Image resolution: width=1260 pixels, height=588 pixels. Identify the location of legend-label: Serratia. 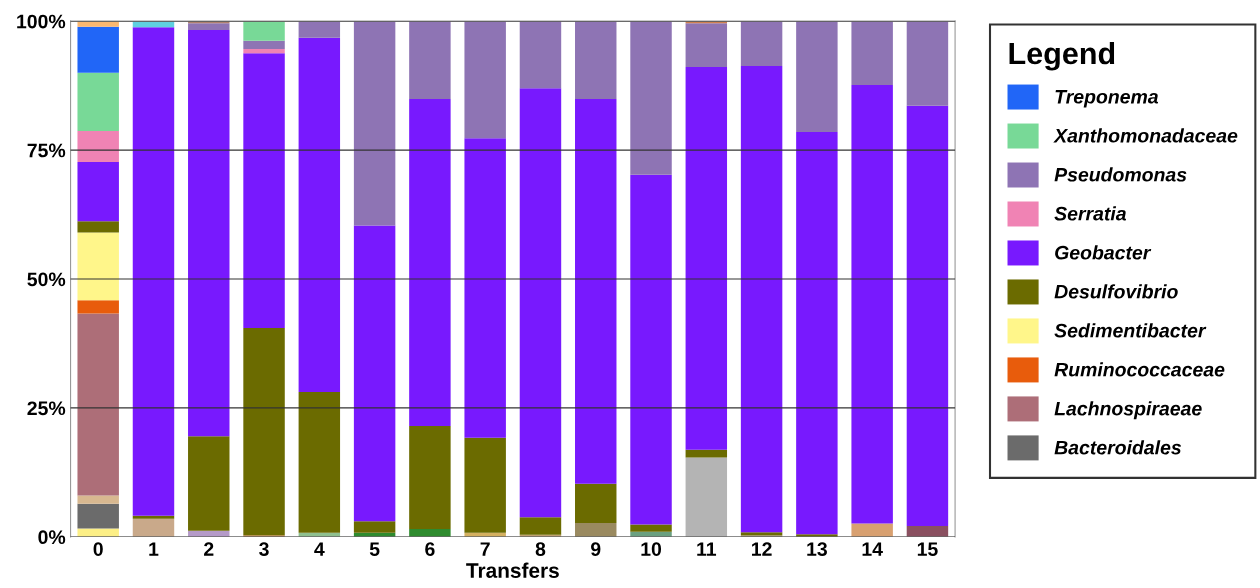
(1090, 213).